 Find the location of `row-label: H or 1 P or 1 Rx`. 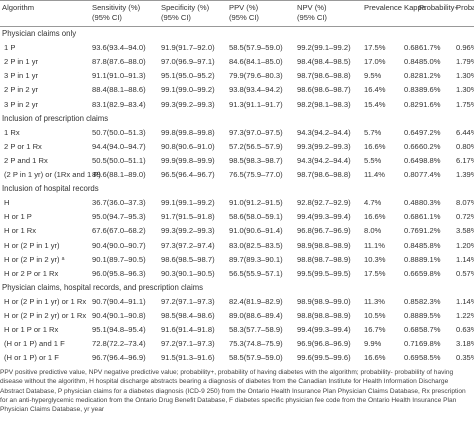

row-label: H or 1 P or 1 Rx is located at coordinates (31, 330).